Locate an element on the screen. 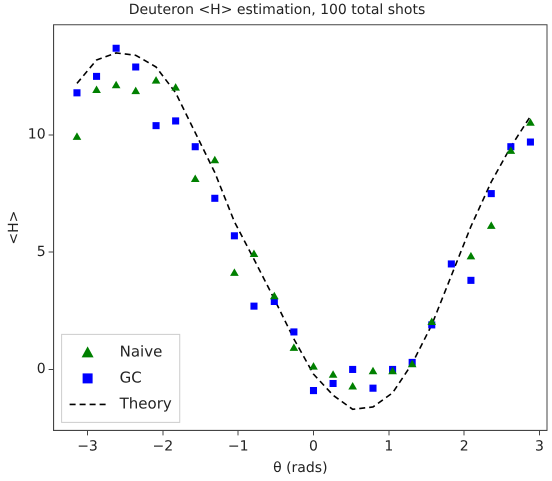 The image size is (552, 481). x-axis-title: θ (rads) is located at coordinates (300, 468).